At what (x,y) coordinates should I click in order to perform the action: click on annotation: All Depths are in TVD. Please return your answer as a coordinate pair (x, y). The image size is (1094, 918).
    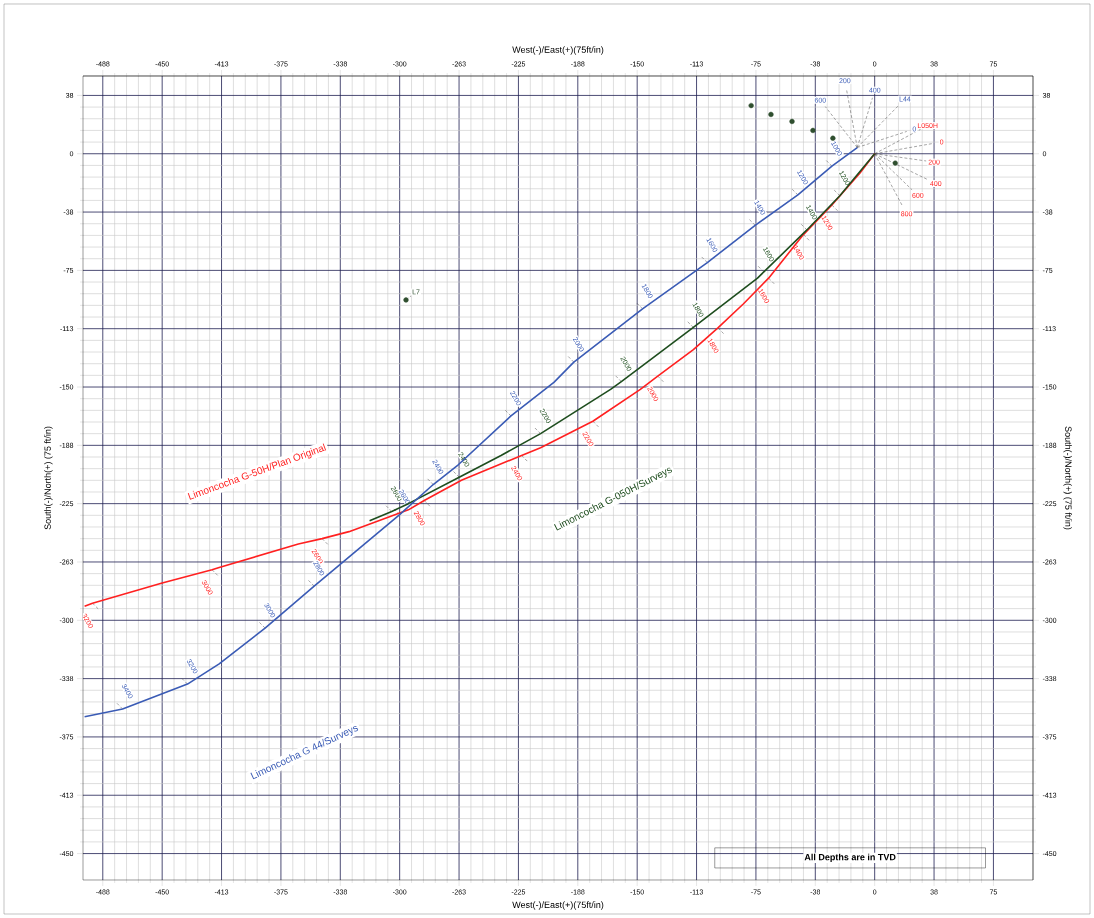
    Looking at the image, I should click on (850, 858).